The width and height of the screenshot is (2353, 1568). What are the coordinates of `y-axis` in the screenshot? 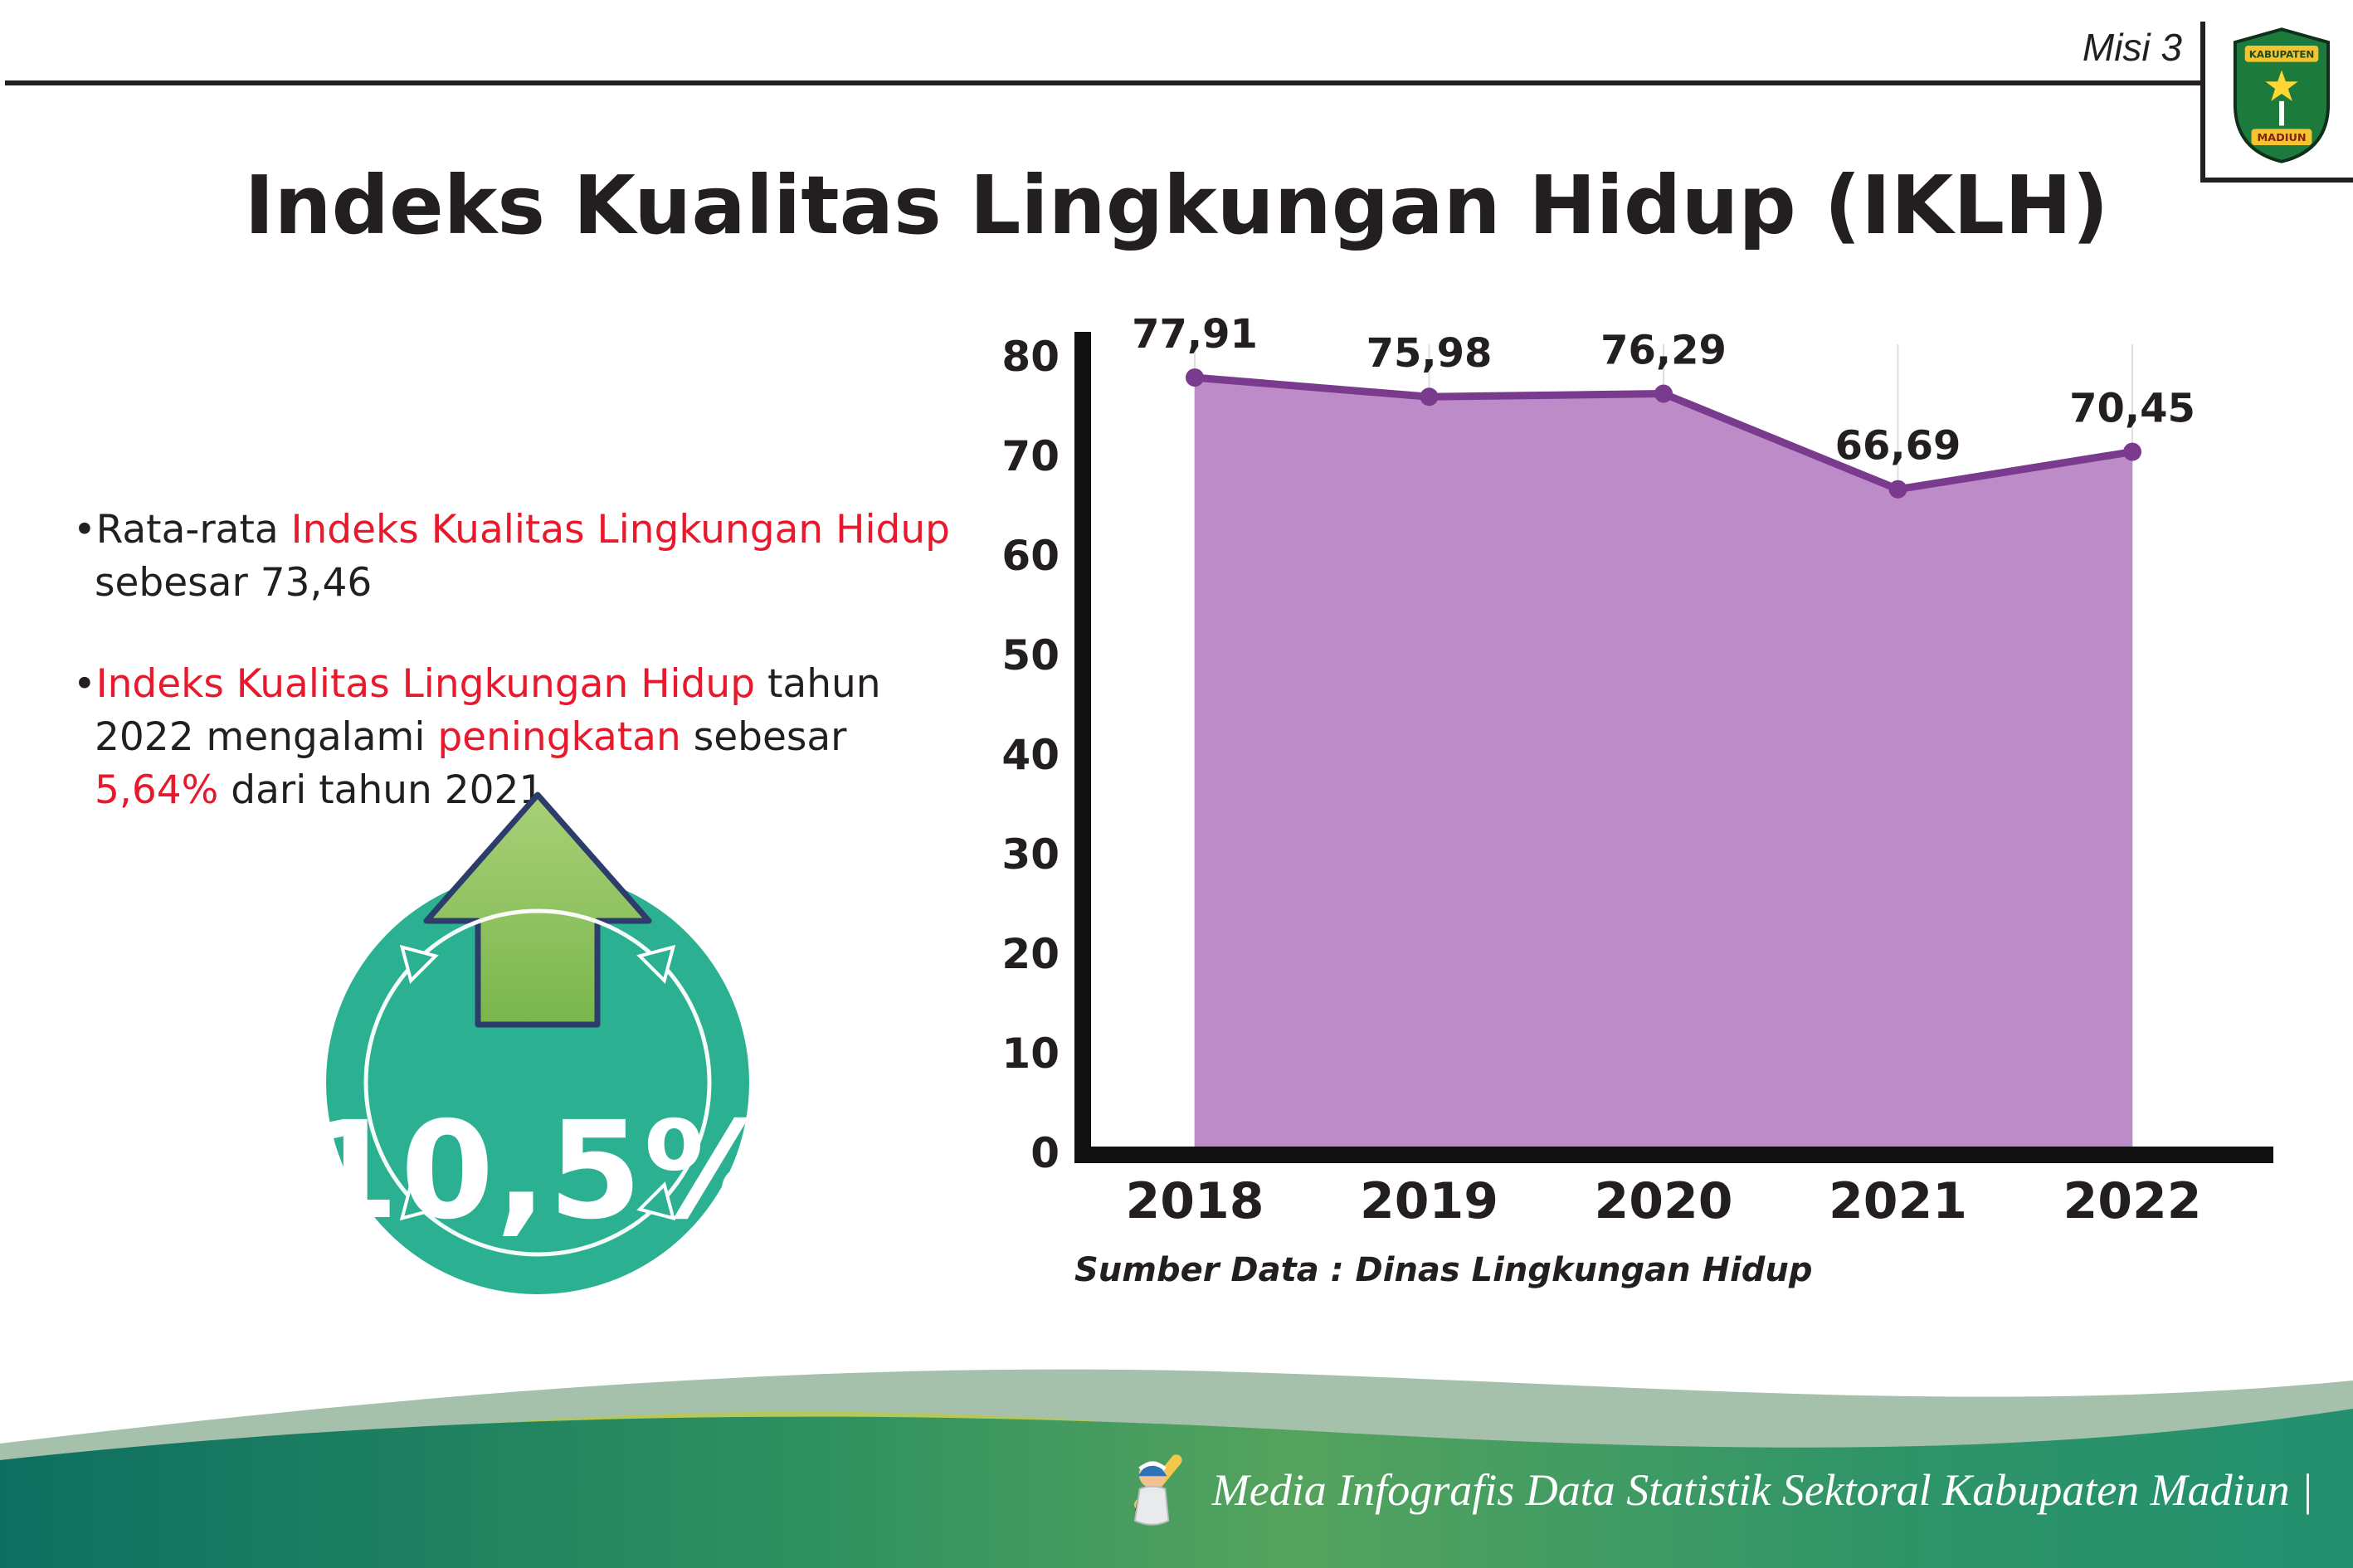 It's located at (1082, 747).